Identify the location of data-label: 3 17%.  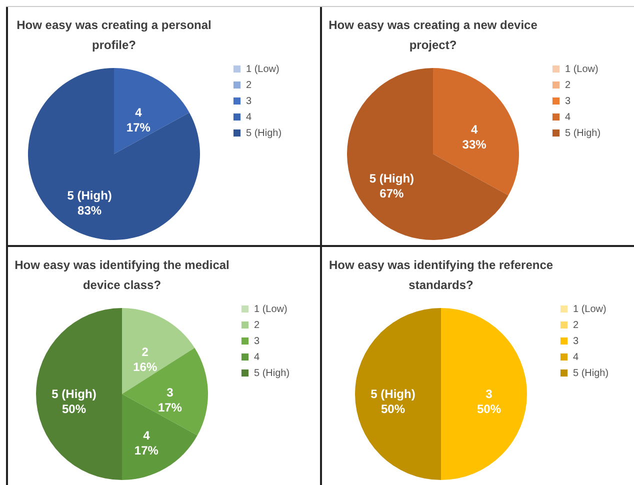
(170, 399).